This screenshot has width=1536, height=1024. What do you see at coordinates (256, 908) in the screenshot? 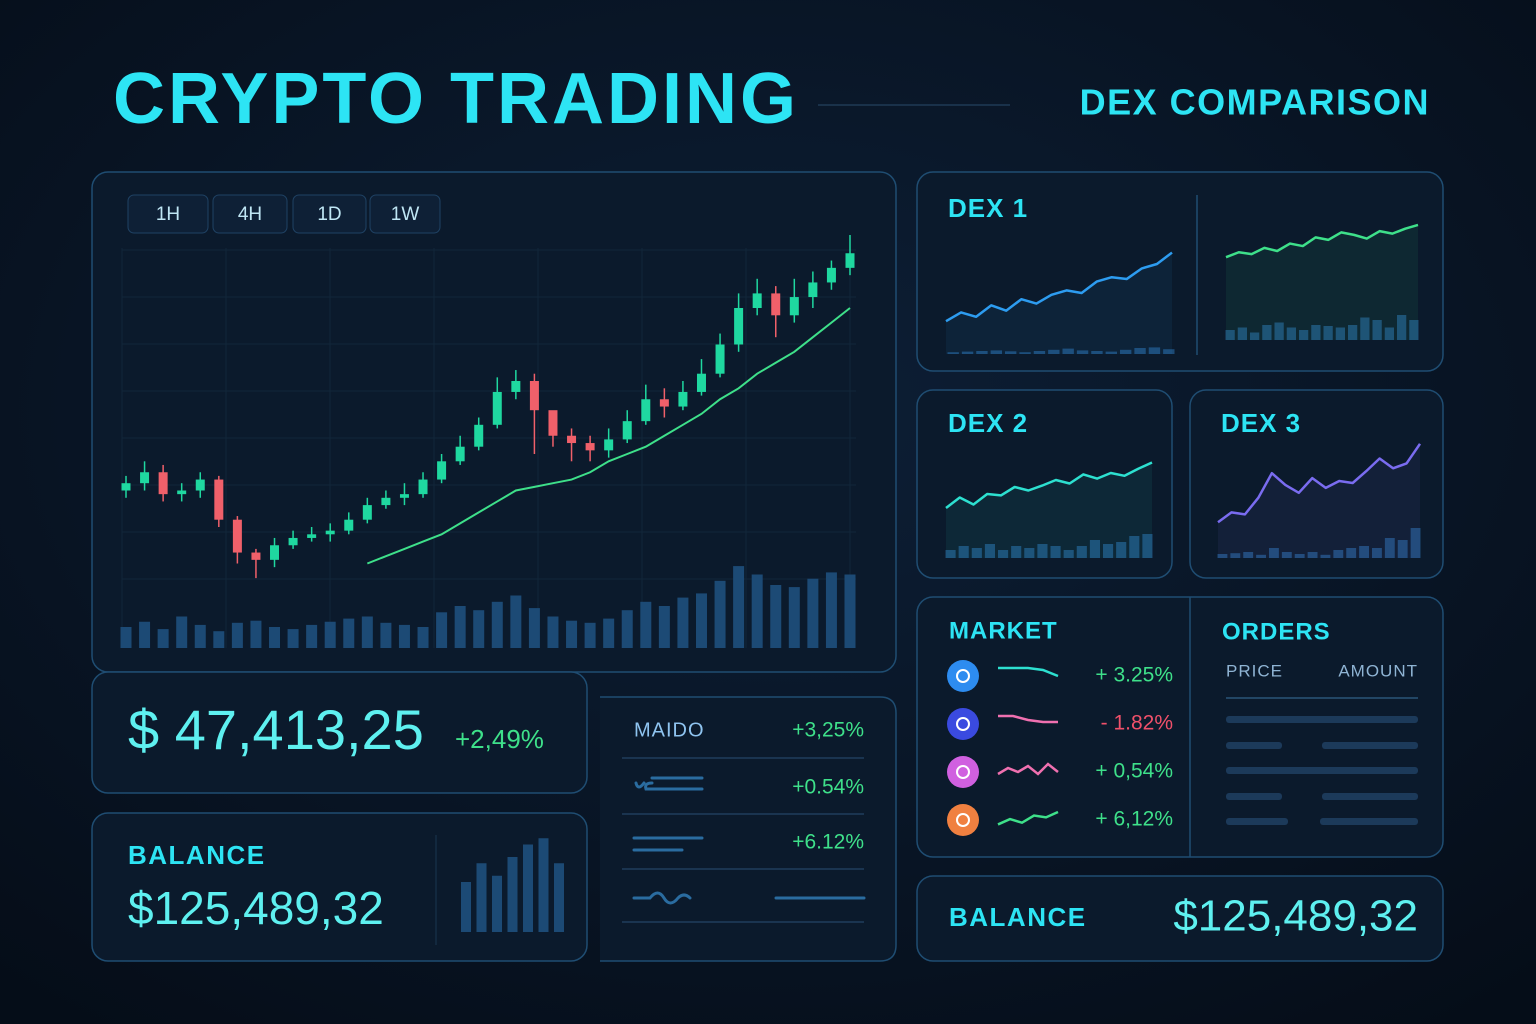
I see `balance-value: $125,489,32` at bounding box center [256, 908].